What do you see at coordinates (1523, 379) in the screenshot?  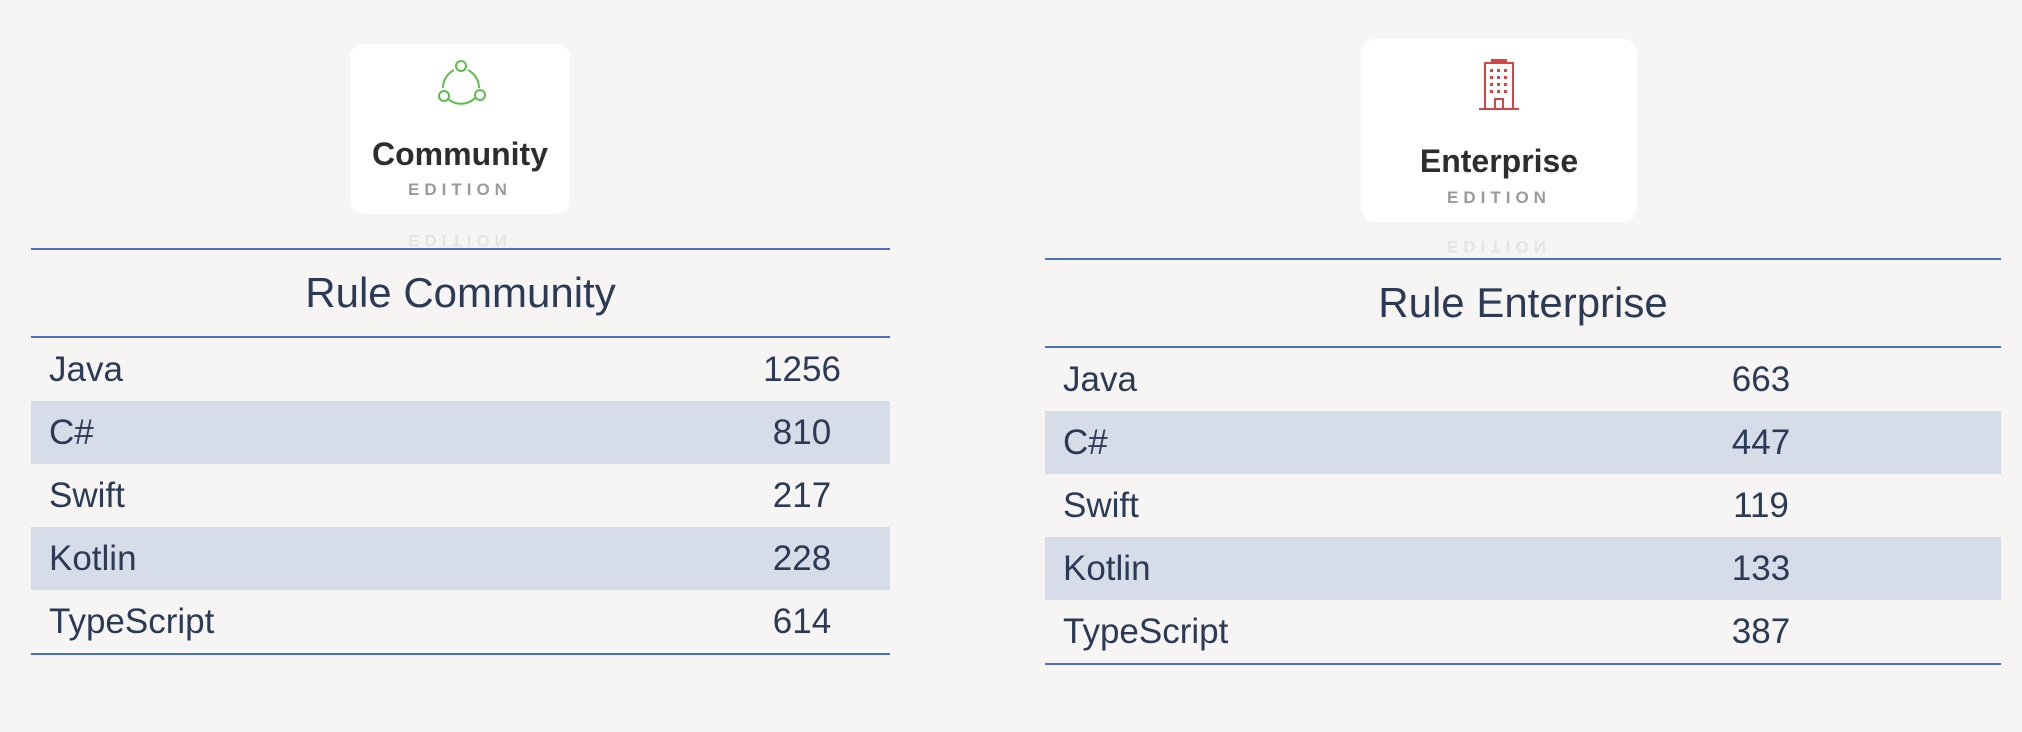 I see `table-row: Java 663` at bounding box center [1523, 379].